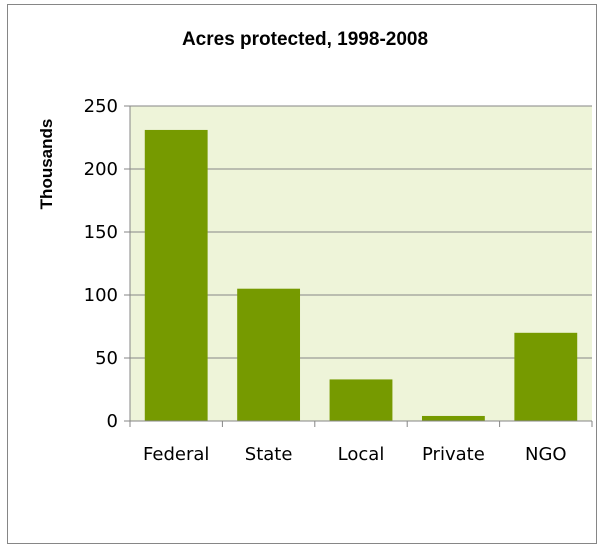  I want to click on y-tick-label: 100, so click(101, 295).